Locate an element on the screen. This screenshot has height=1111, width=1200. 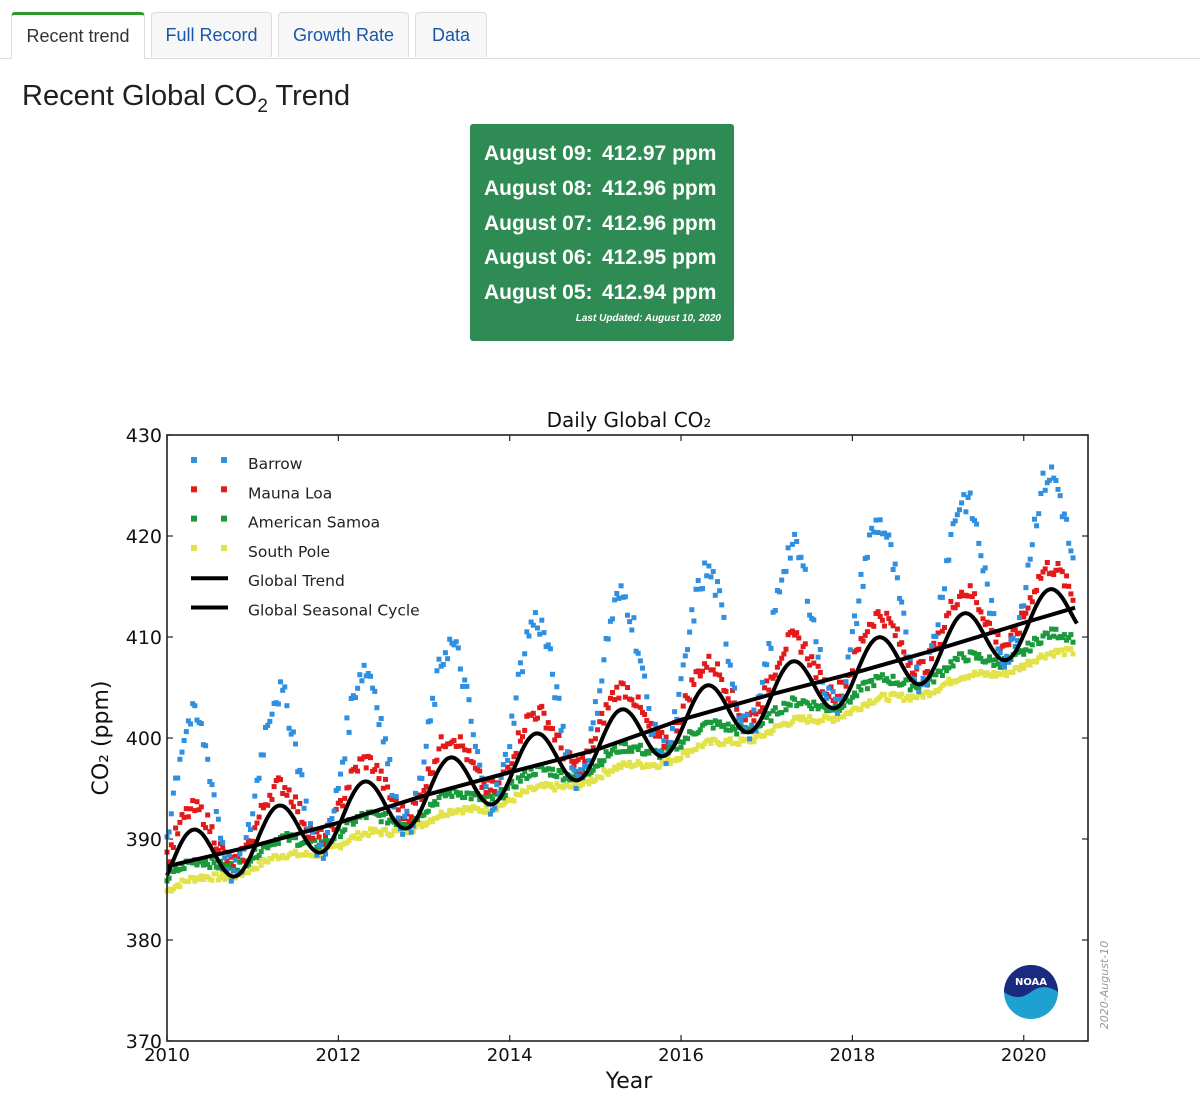
tab-data: Data is located at coordinates (451, 34).